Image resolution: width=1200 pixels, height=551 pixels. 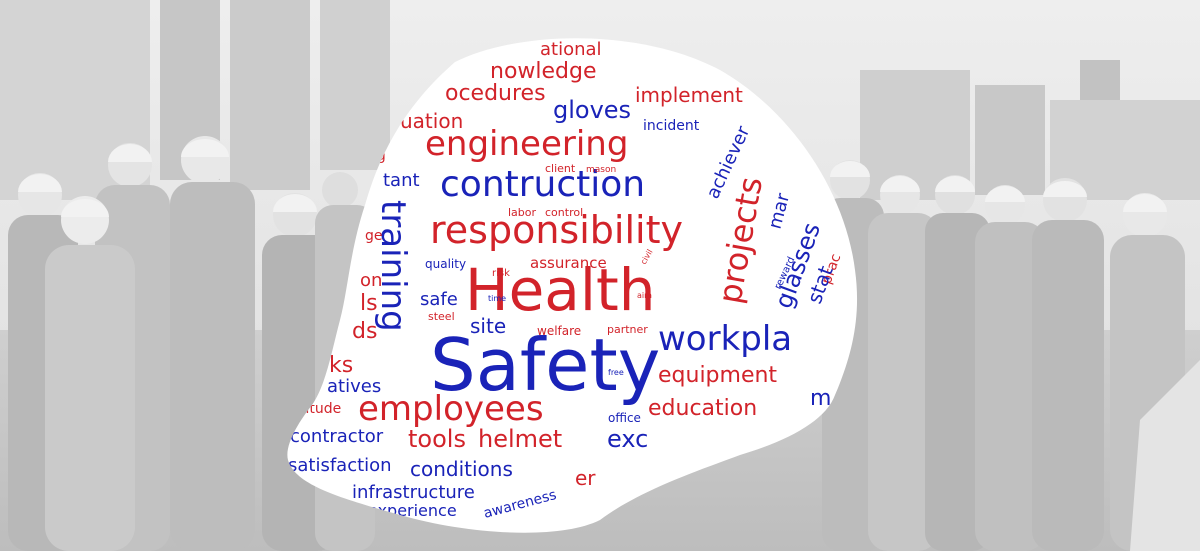 I want to click on word-infrastructure: infrastructure, so click(x=413, y=492).